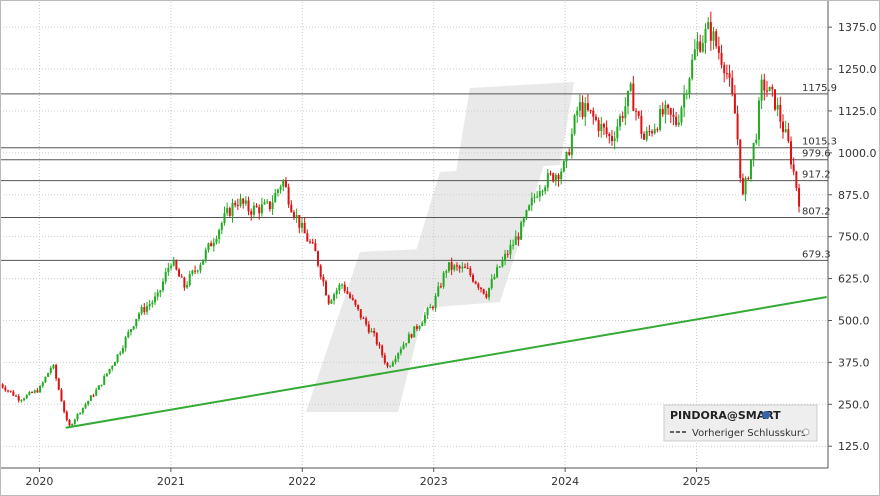 This screenshot has width=880, height=496. Describe the element at coordinates (171, 481) in the screenshot. I see `x-tick-label: 2021` at that location.